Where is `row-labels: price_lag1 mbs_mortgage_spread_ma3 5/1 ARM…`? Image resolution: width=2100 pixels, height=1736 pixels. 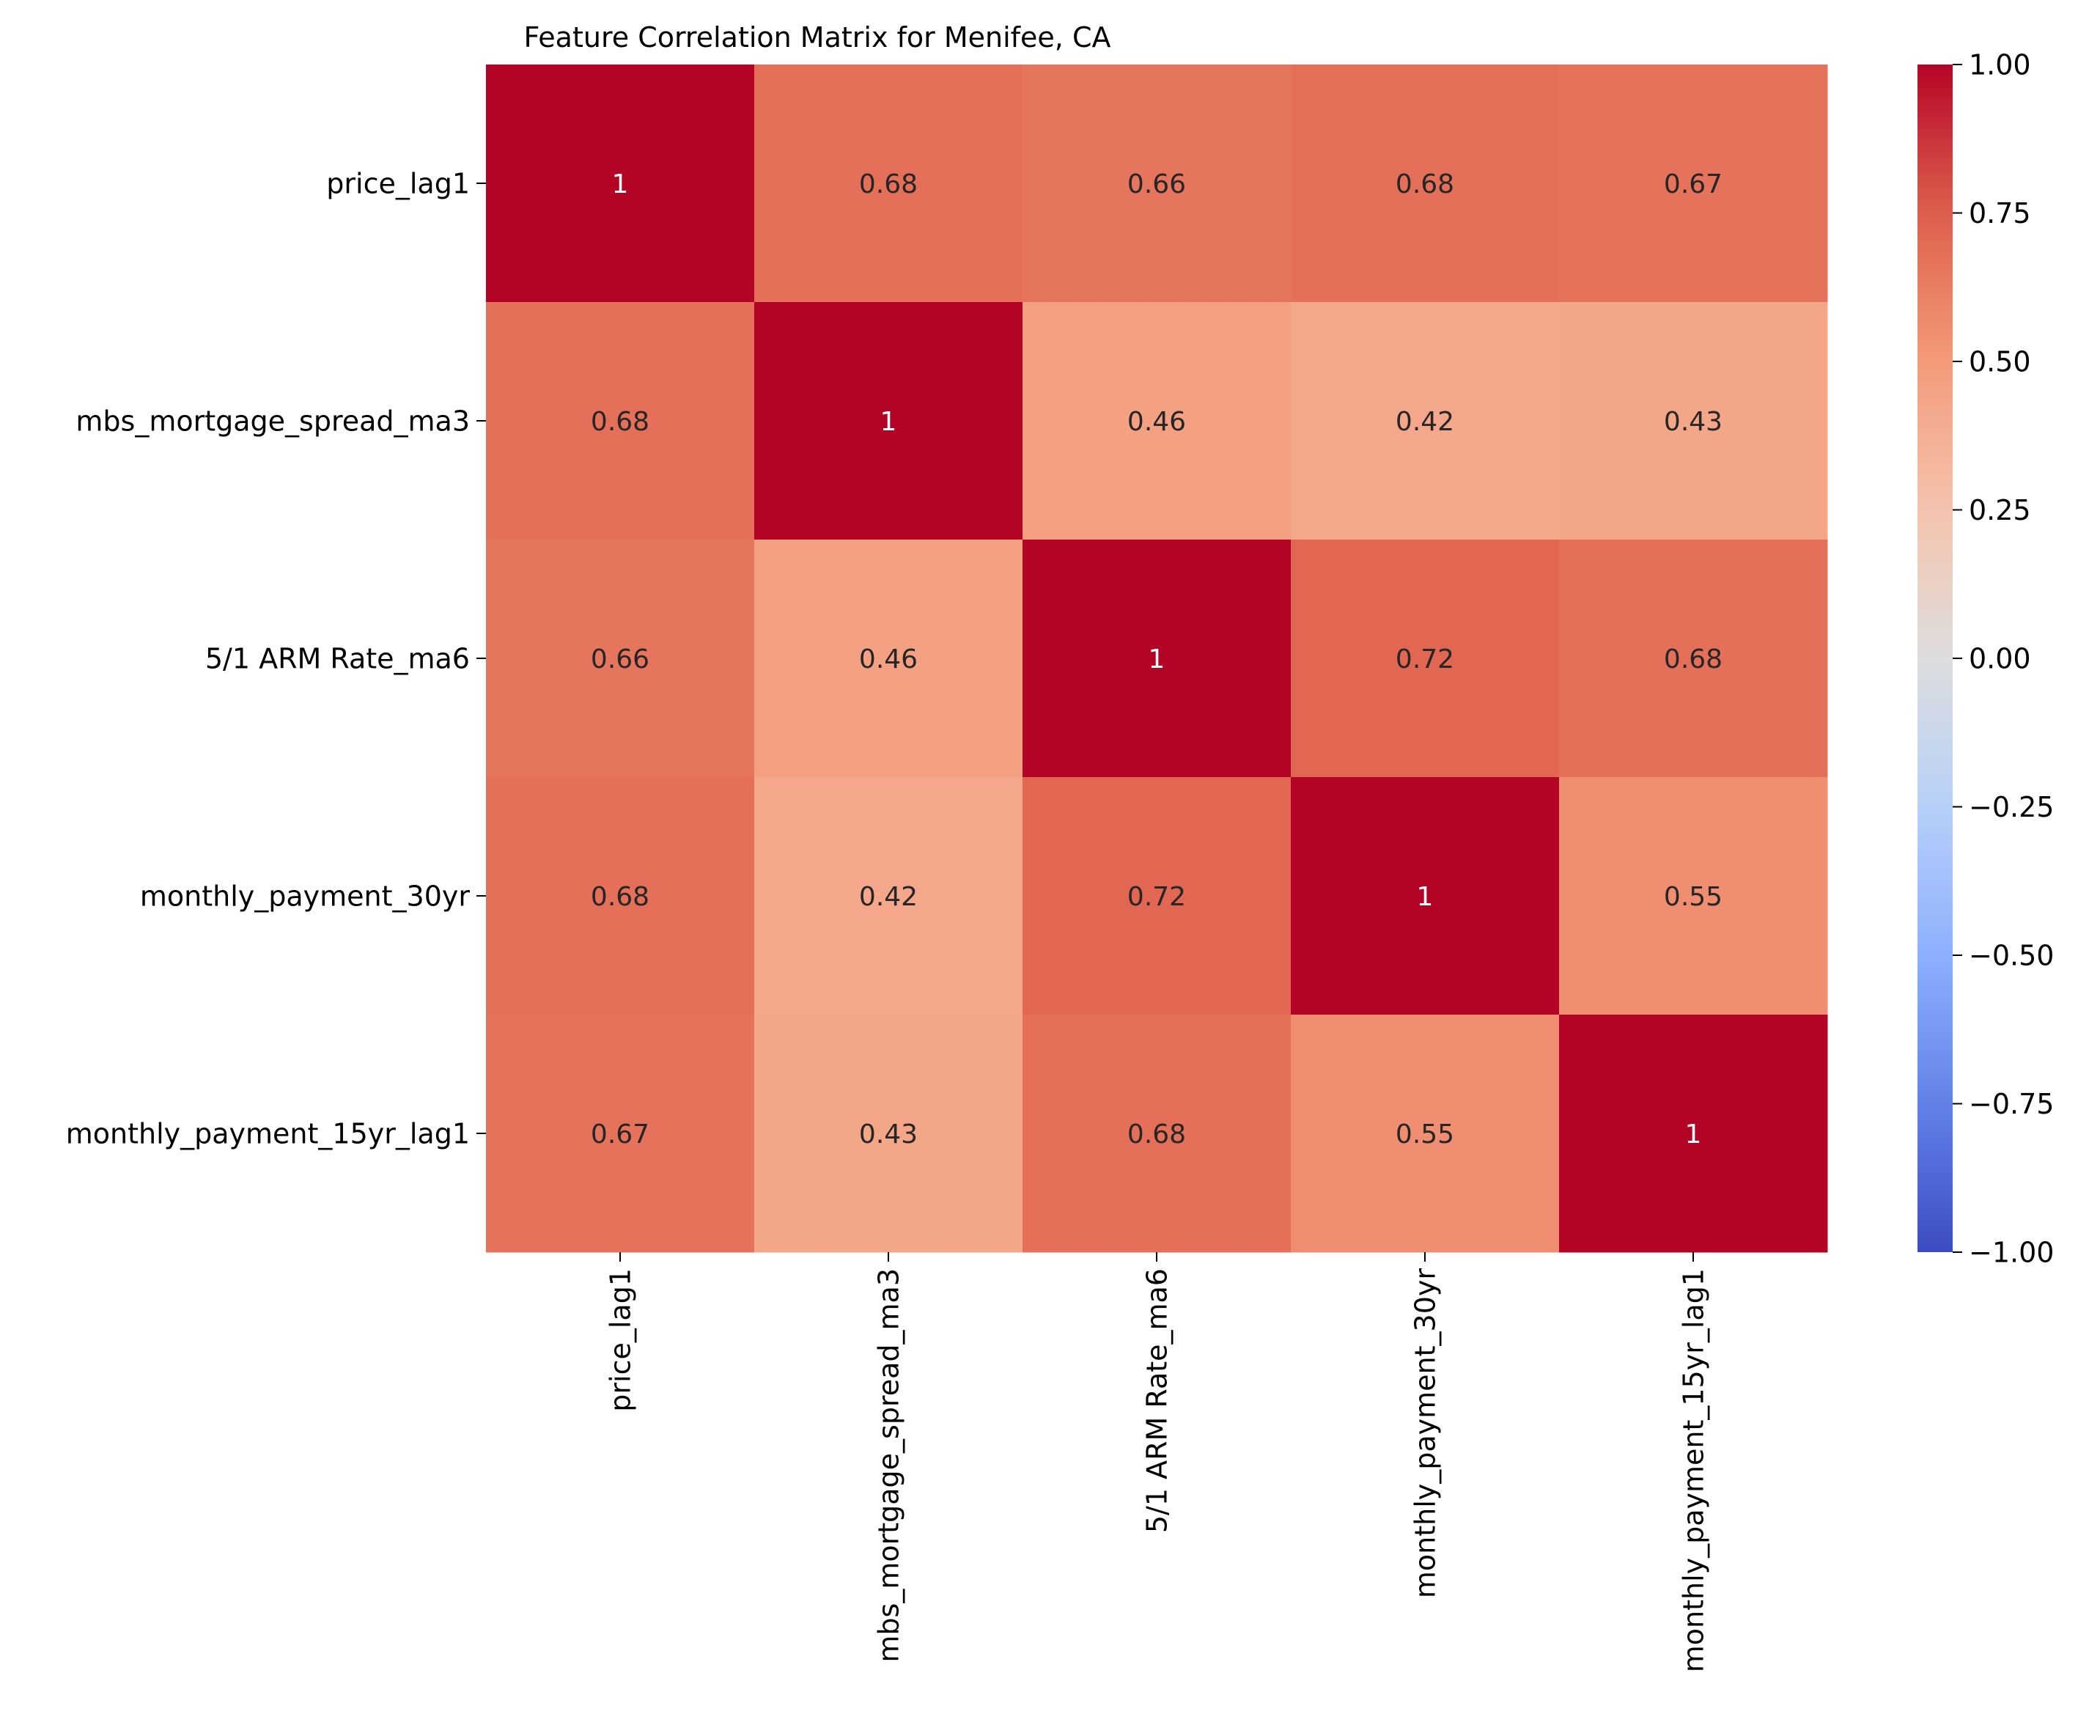
row-labels: price_lag1 mbs_mortgage_spread_ma3 5/1 ARM… is located at coordinates (276, 658).